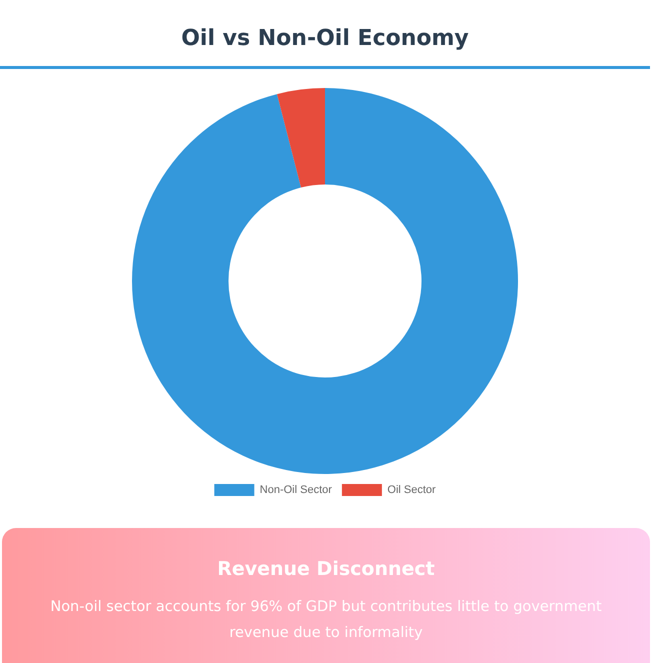 The image size is (660, 663). What do you see at coordinates (296, 490) in the screenshot?
I see `legend-label: Non-Oil Sector` at bounding box center [296, 490].